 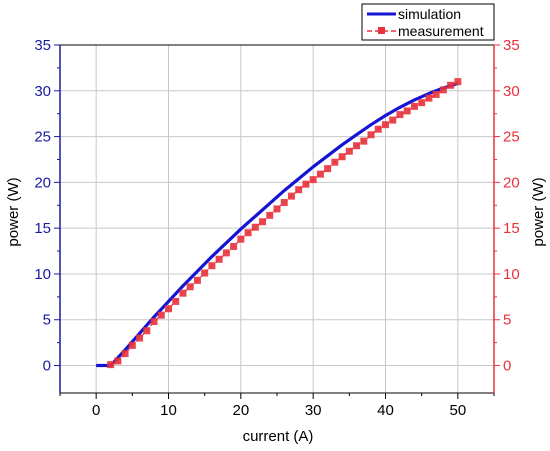 I want to click on right-y-tick-label: 10, so click(x=511, y=274).